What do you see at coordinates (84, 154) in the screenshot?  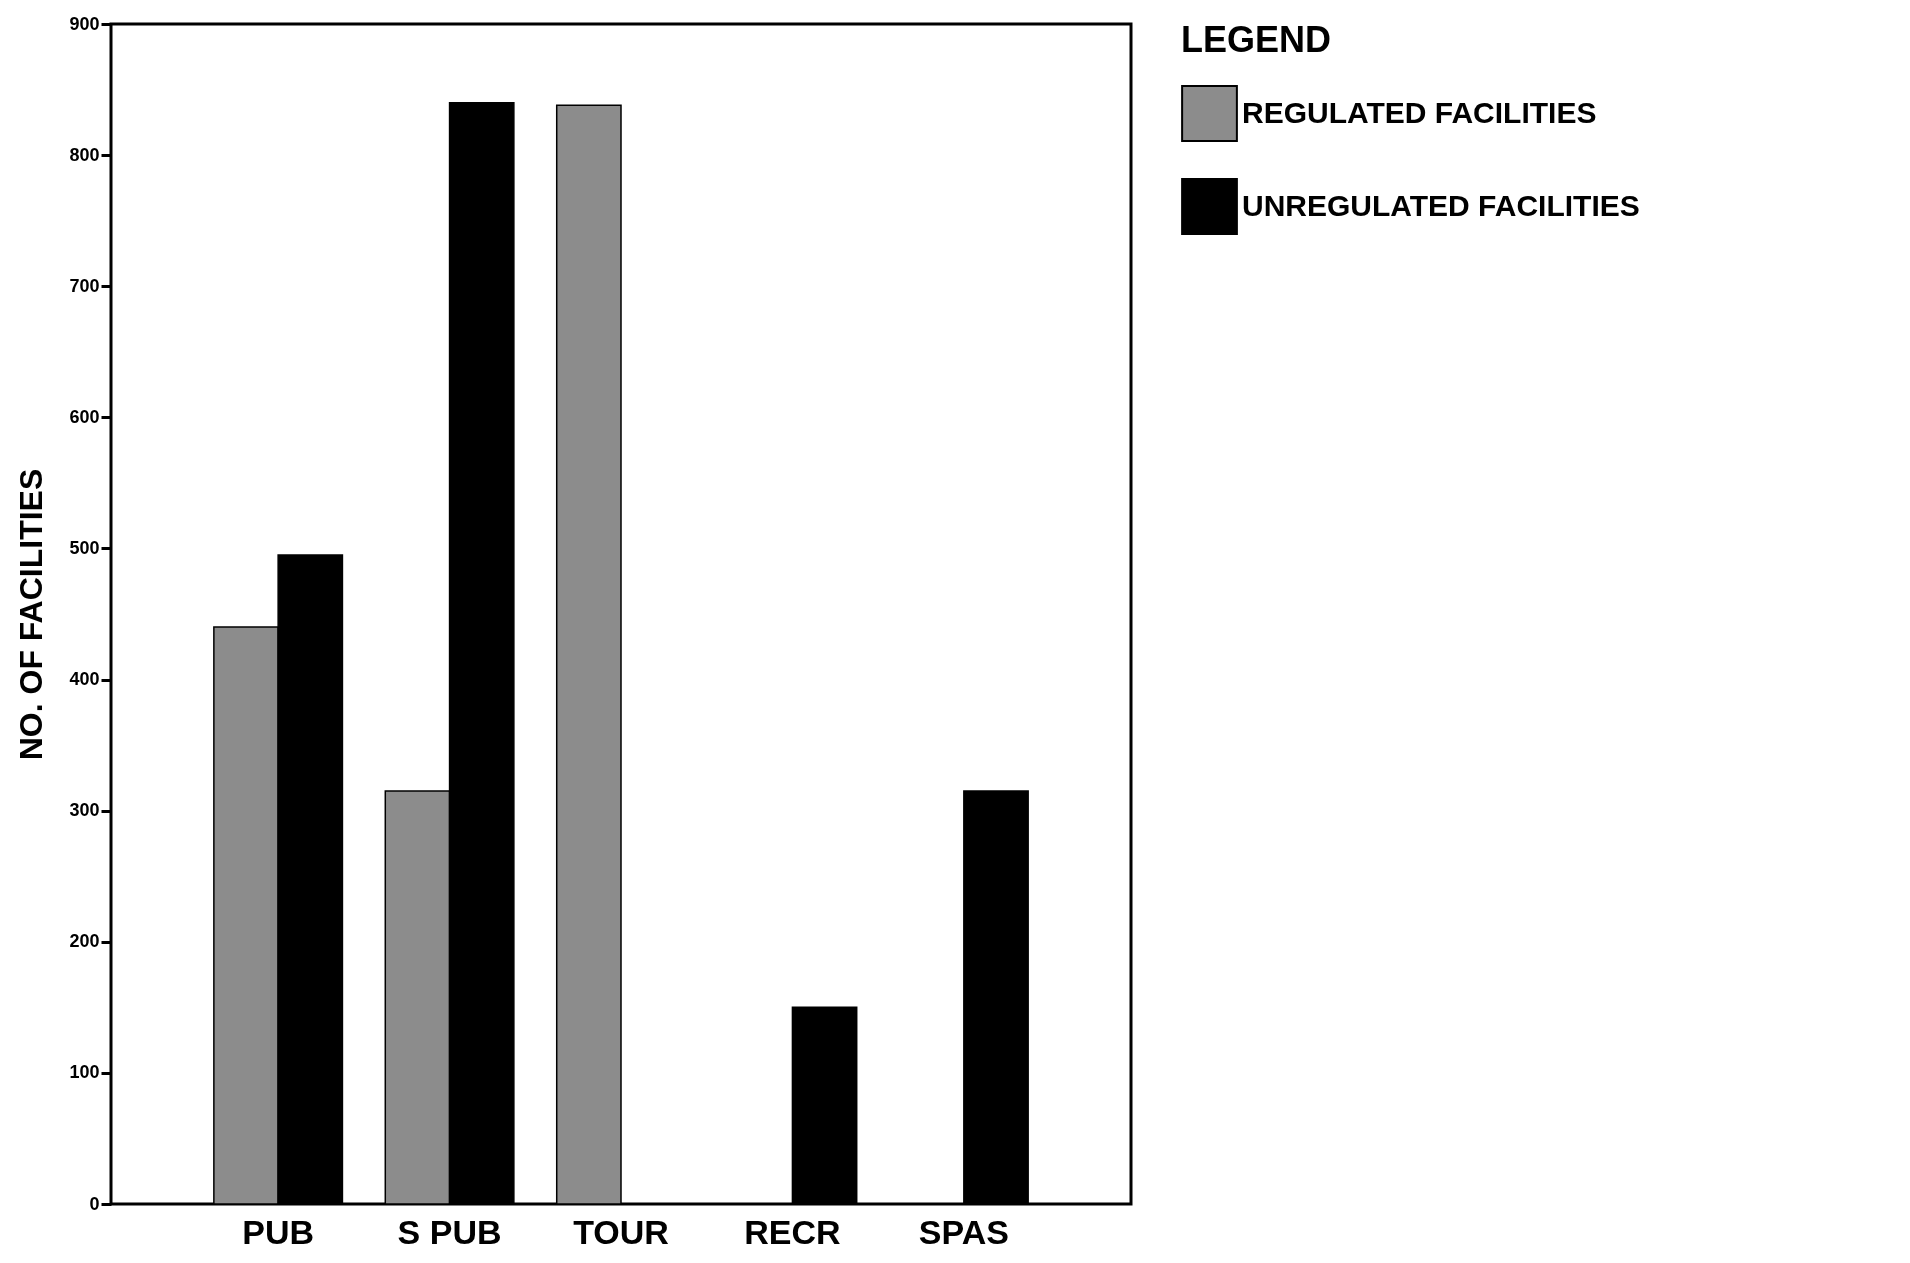 I see `y-tick-label: 800` at bounding box center [84, 154].